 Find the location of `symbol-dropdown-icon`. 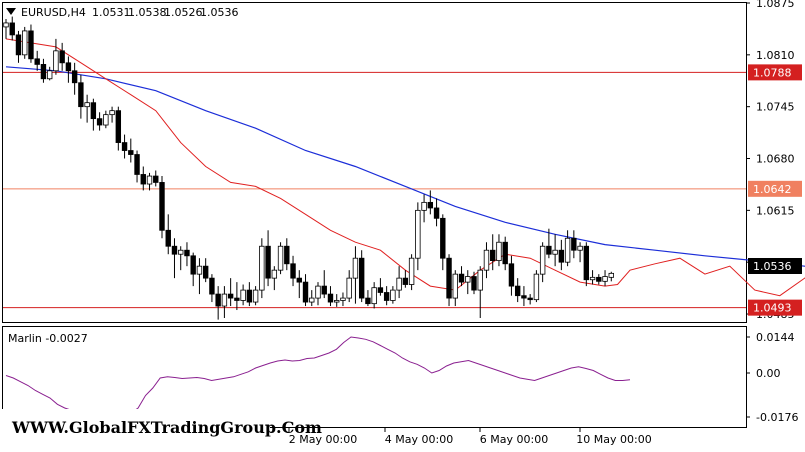

symbol-dropdown-icon is located at coordinates (11, 11).